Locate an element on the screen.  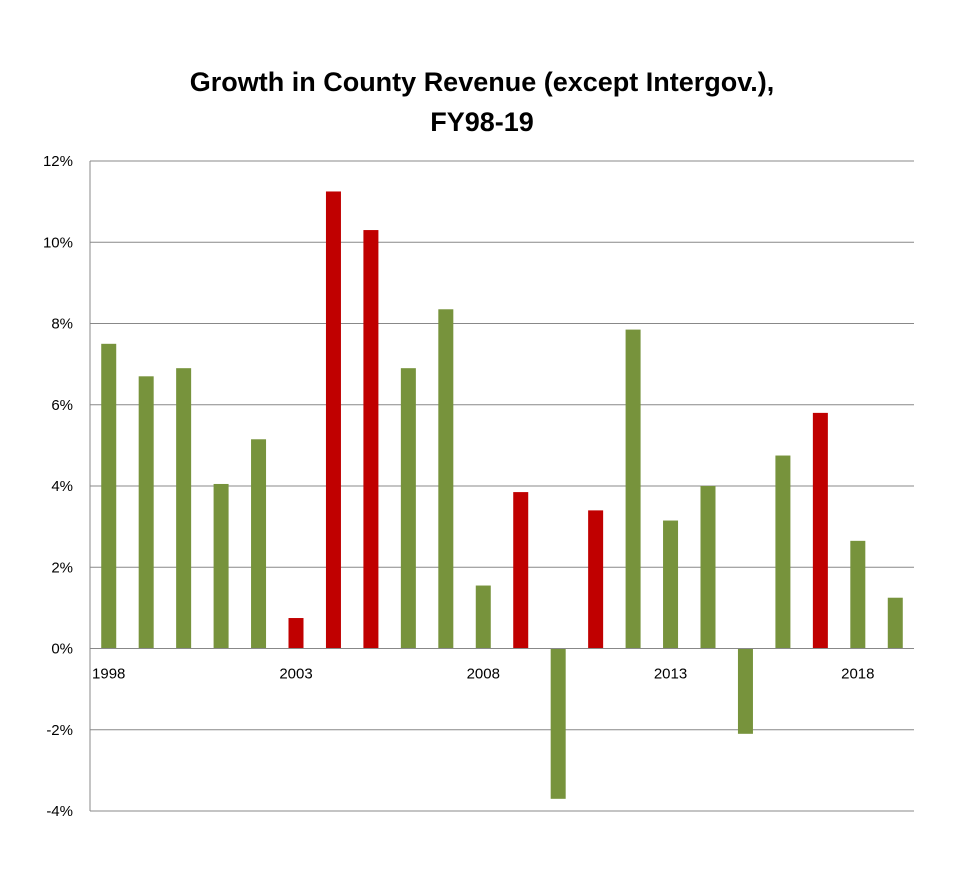
y-tick-label: 2% is located at coordinates (62, 567).